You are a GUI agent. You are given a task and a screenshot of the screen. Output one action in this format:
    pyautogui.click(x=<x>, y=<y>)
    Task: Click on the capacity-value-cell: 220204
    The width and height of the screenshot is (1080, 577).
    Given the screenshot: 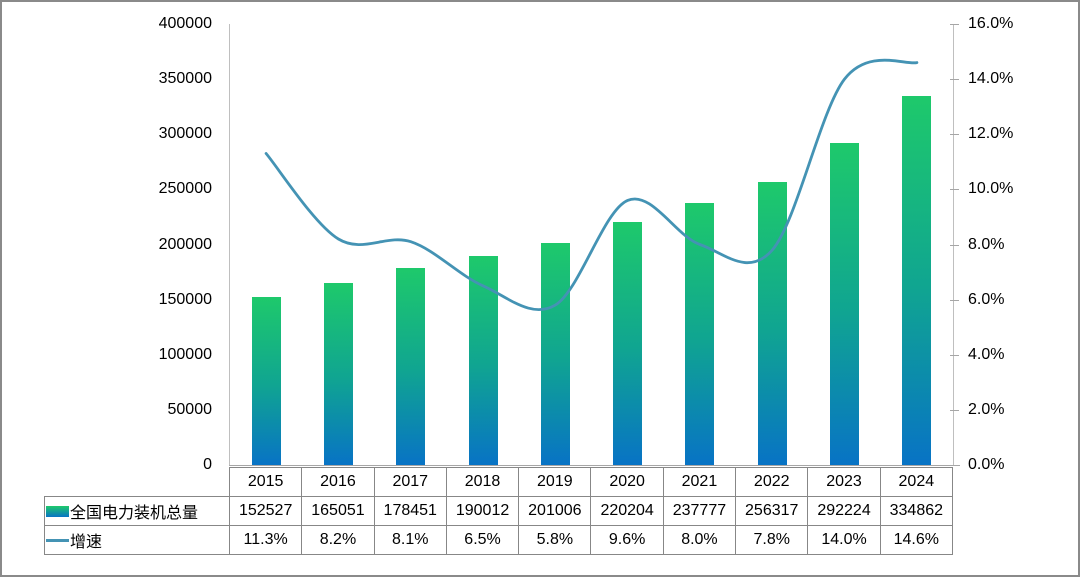 What is the action you would take?
    pyautogui.click(x=627, y=511)
    